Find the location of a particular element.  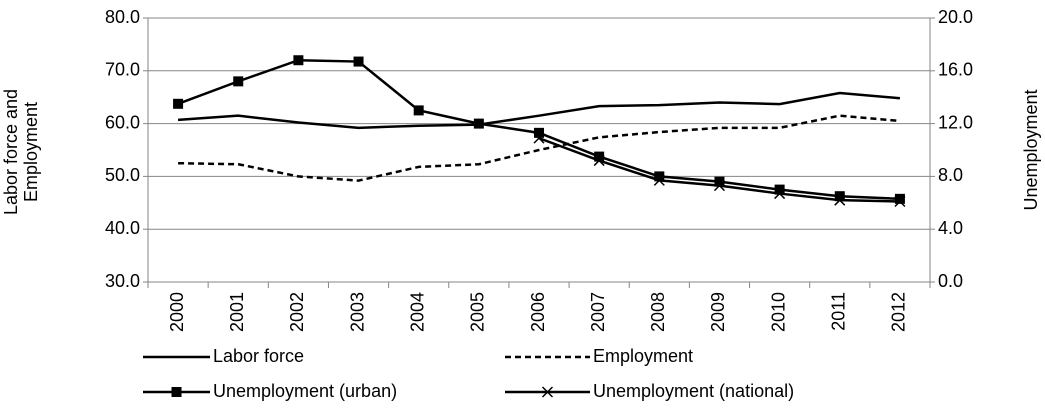

y2-tick-label: 4.0 is located at coordinates (950, 228).